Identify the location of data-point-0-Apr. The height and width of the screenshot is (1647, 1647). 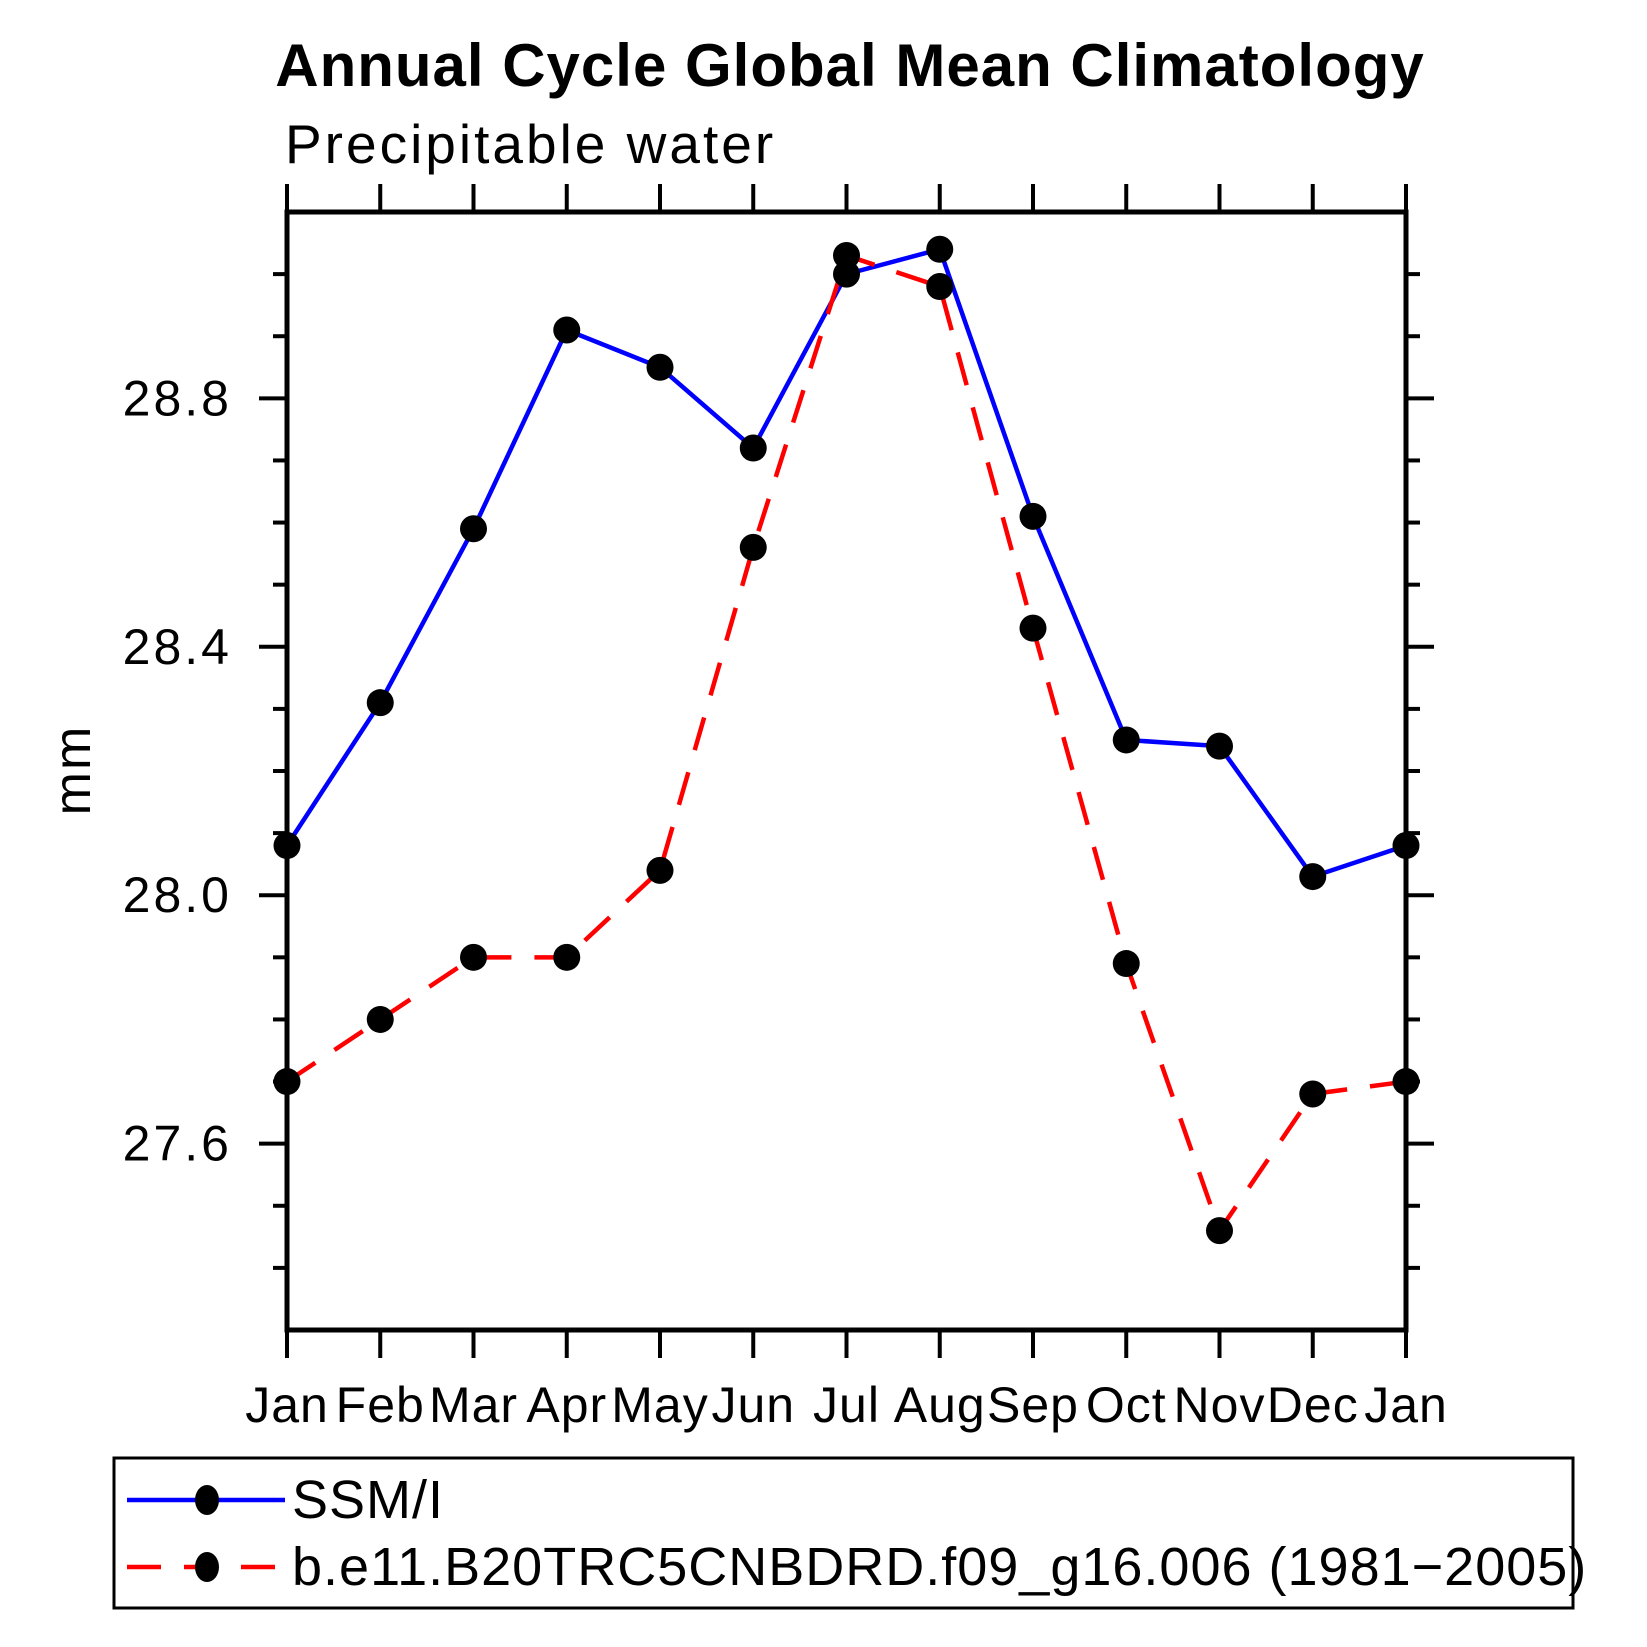
(567, 330).